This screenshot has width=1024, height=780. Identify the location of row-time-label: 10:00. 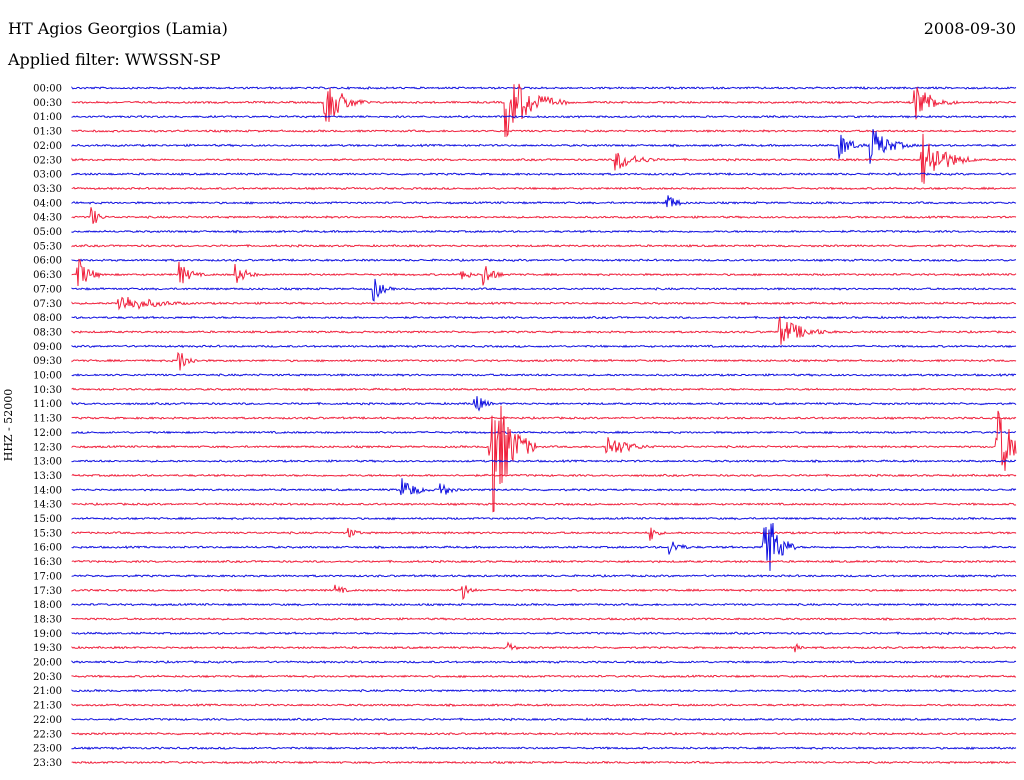
(47, 376).